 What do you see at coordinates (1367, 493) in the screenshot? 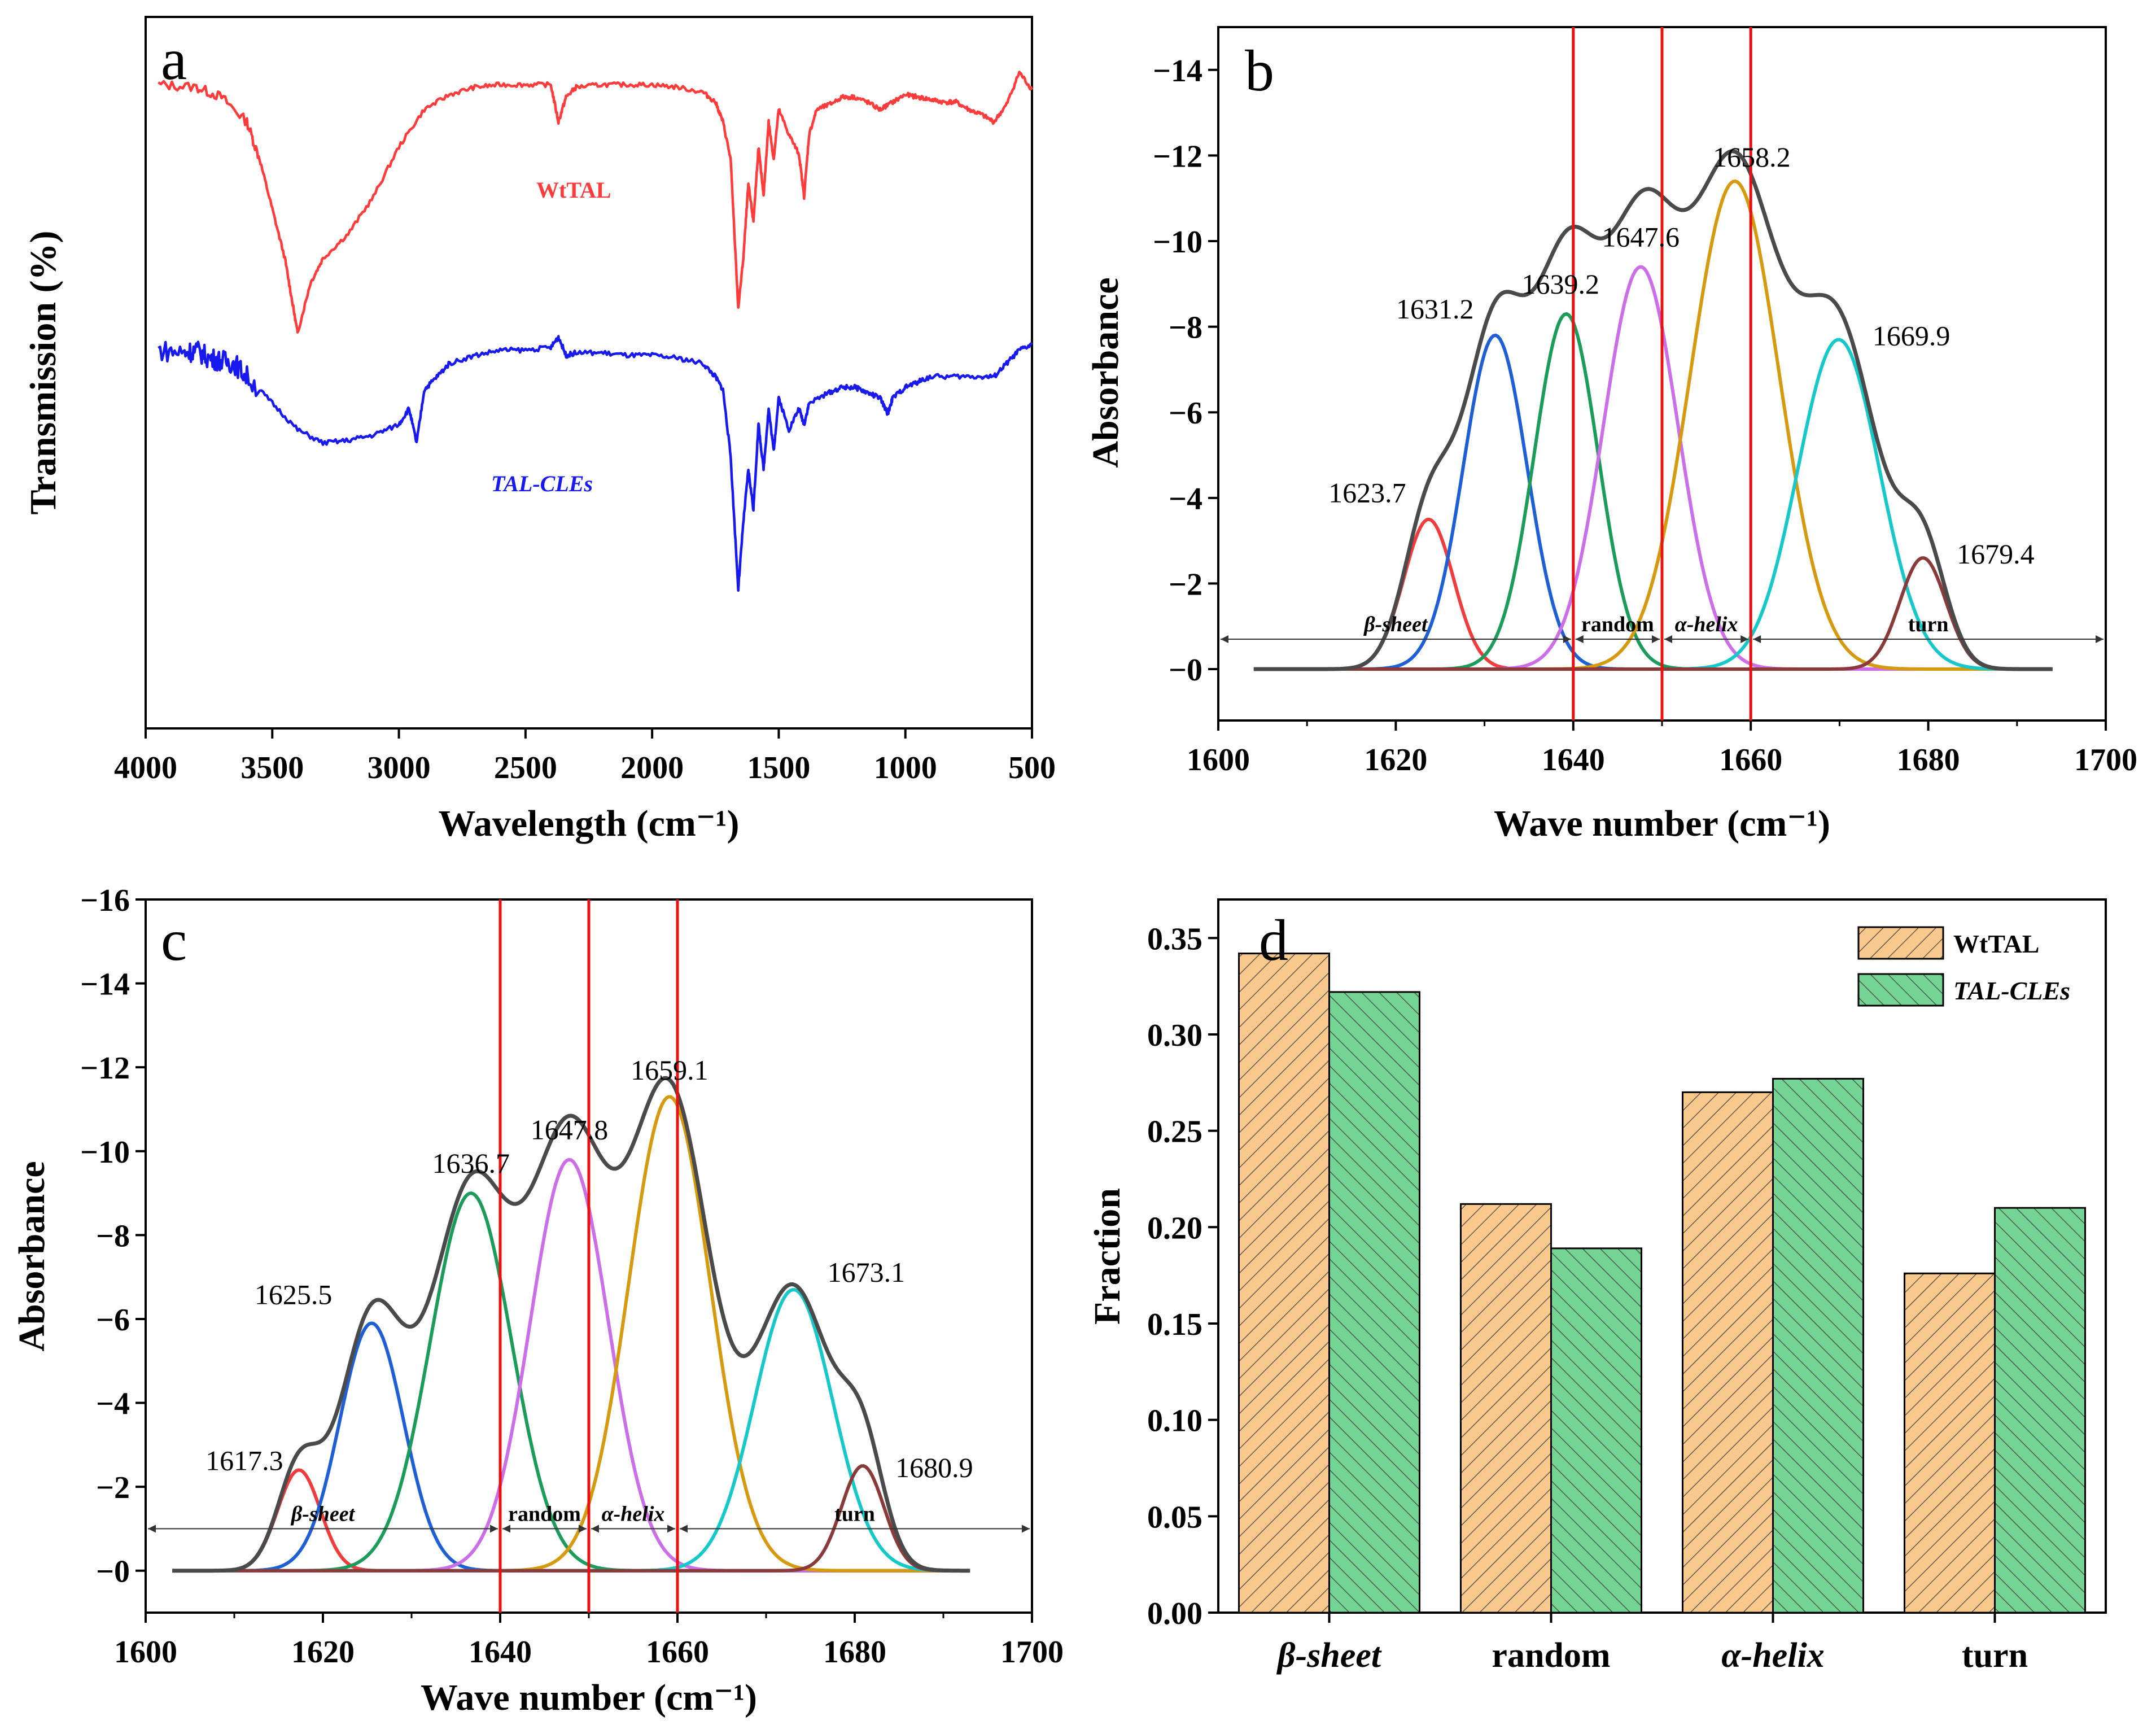
I see `peak-label: 1623.7` at bounding box center [1367, 493].